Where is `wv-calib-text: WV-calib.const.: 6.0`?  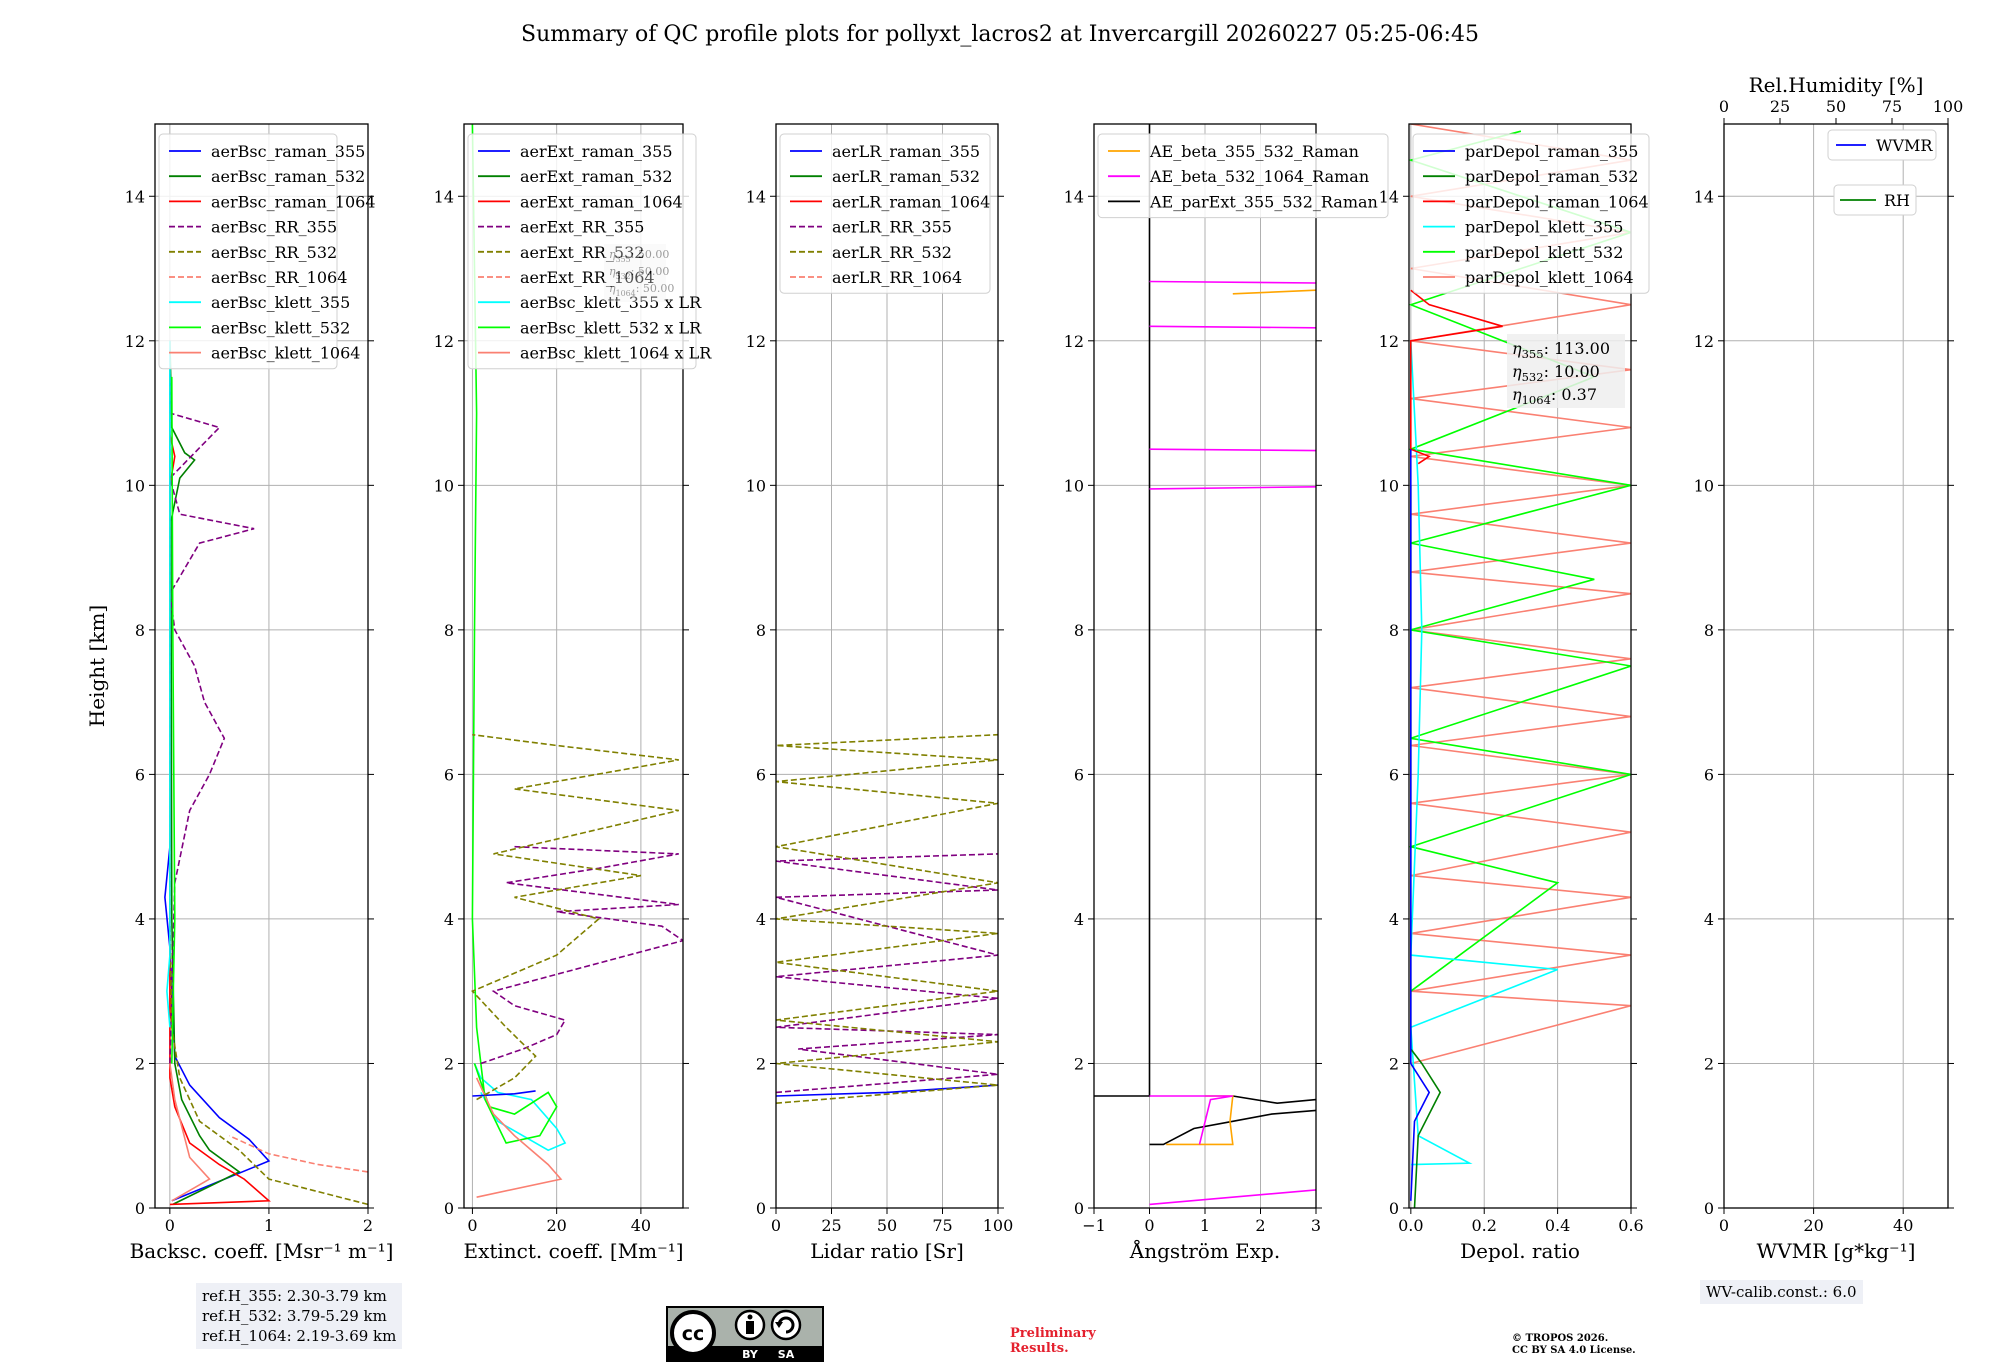
wv-calib-text: WV-calib.const.: 6.0 is located at coordinates (1781, 1292).